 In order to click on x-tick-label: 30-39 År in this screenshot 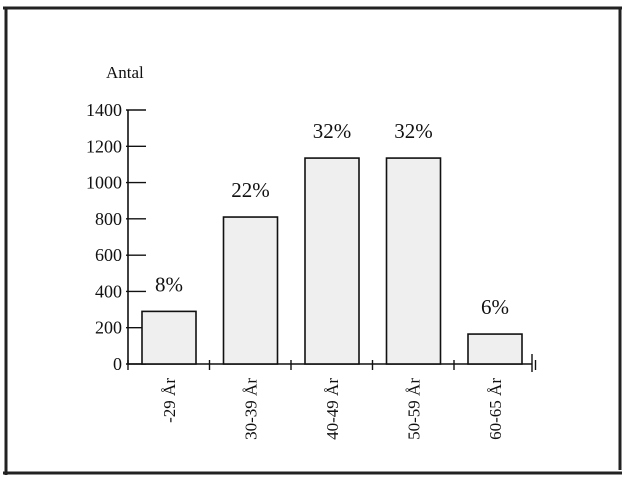, I will do `click(251, 409)`.